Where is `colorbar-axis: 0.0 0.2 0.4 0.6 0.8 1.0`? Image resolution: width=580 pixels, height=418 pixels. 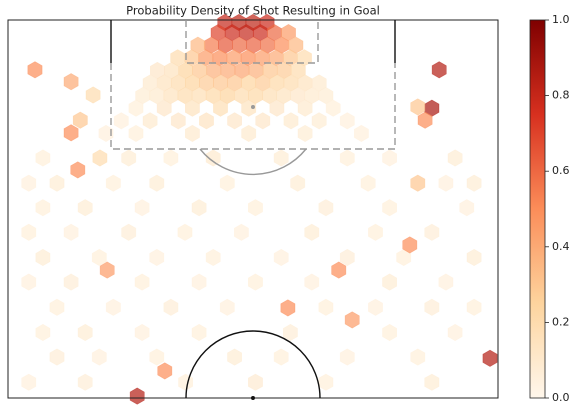
colorbar-axis: 0.0 0.2 0.4 0.6 0.8 1.0 is located at coordinates (557, 208).